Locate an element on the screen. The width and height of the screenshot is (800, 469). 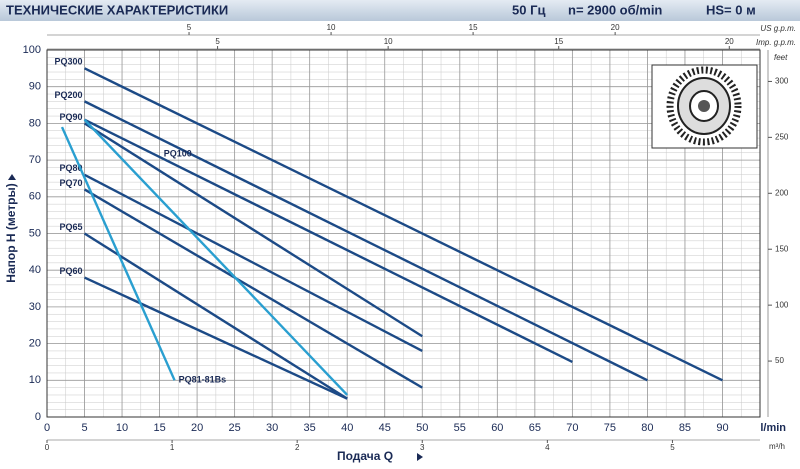
x-tick-label: 10 is located at coordinates (122, 428).